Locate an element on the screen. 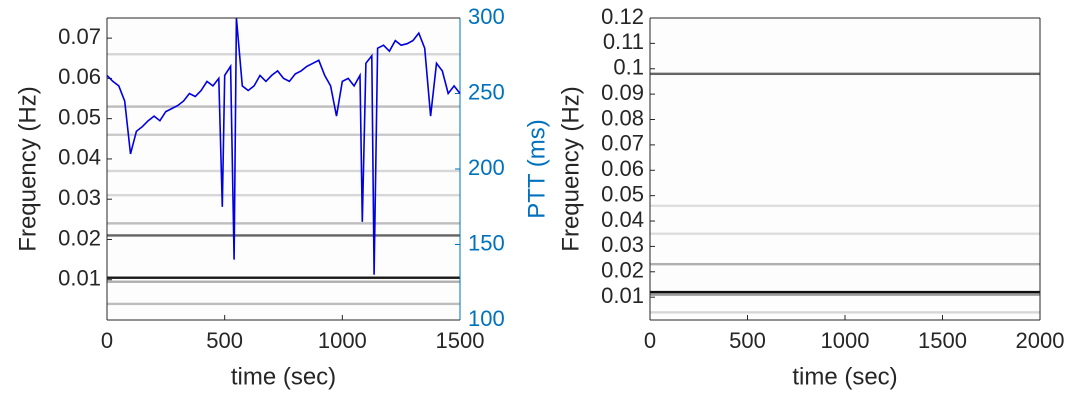 The image size is (1074, 399). y2-axis-label: PTT (ms) is located at coordinates (536, 169).